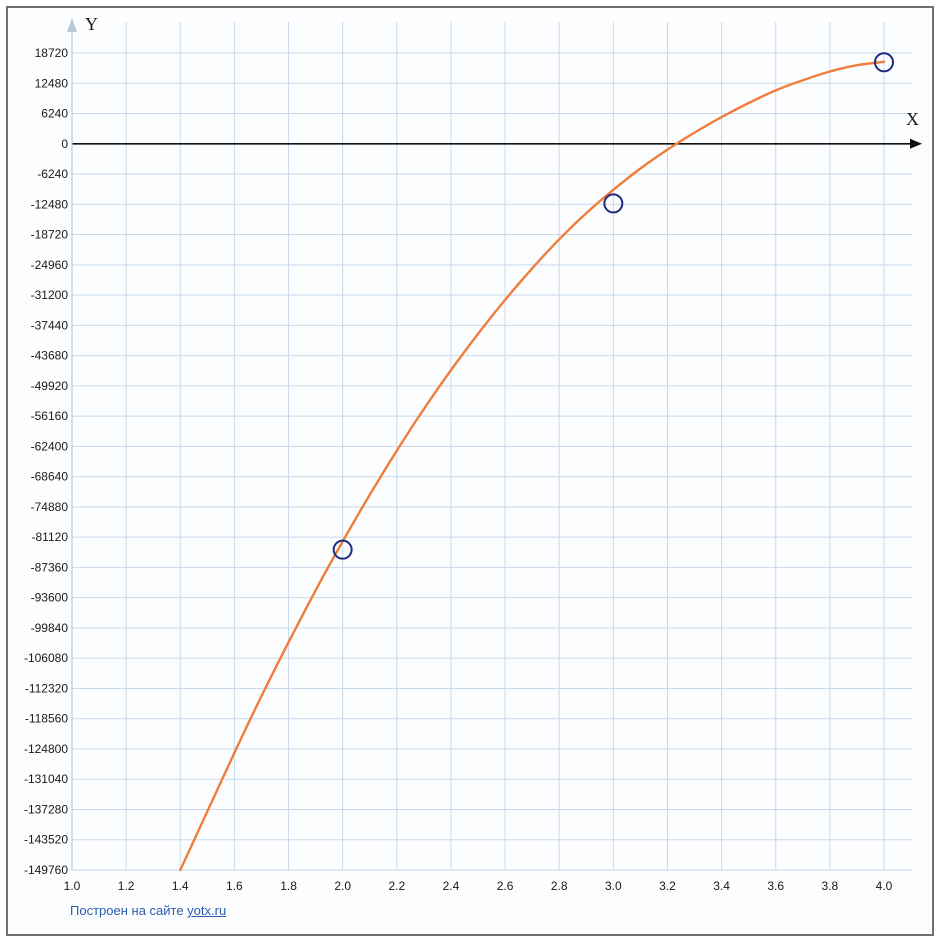 This screenshot has width=942, height=945. Describe the element at coordinates (46, 840) in the screenshot. I see `y-tick-label: -143520` at that location.